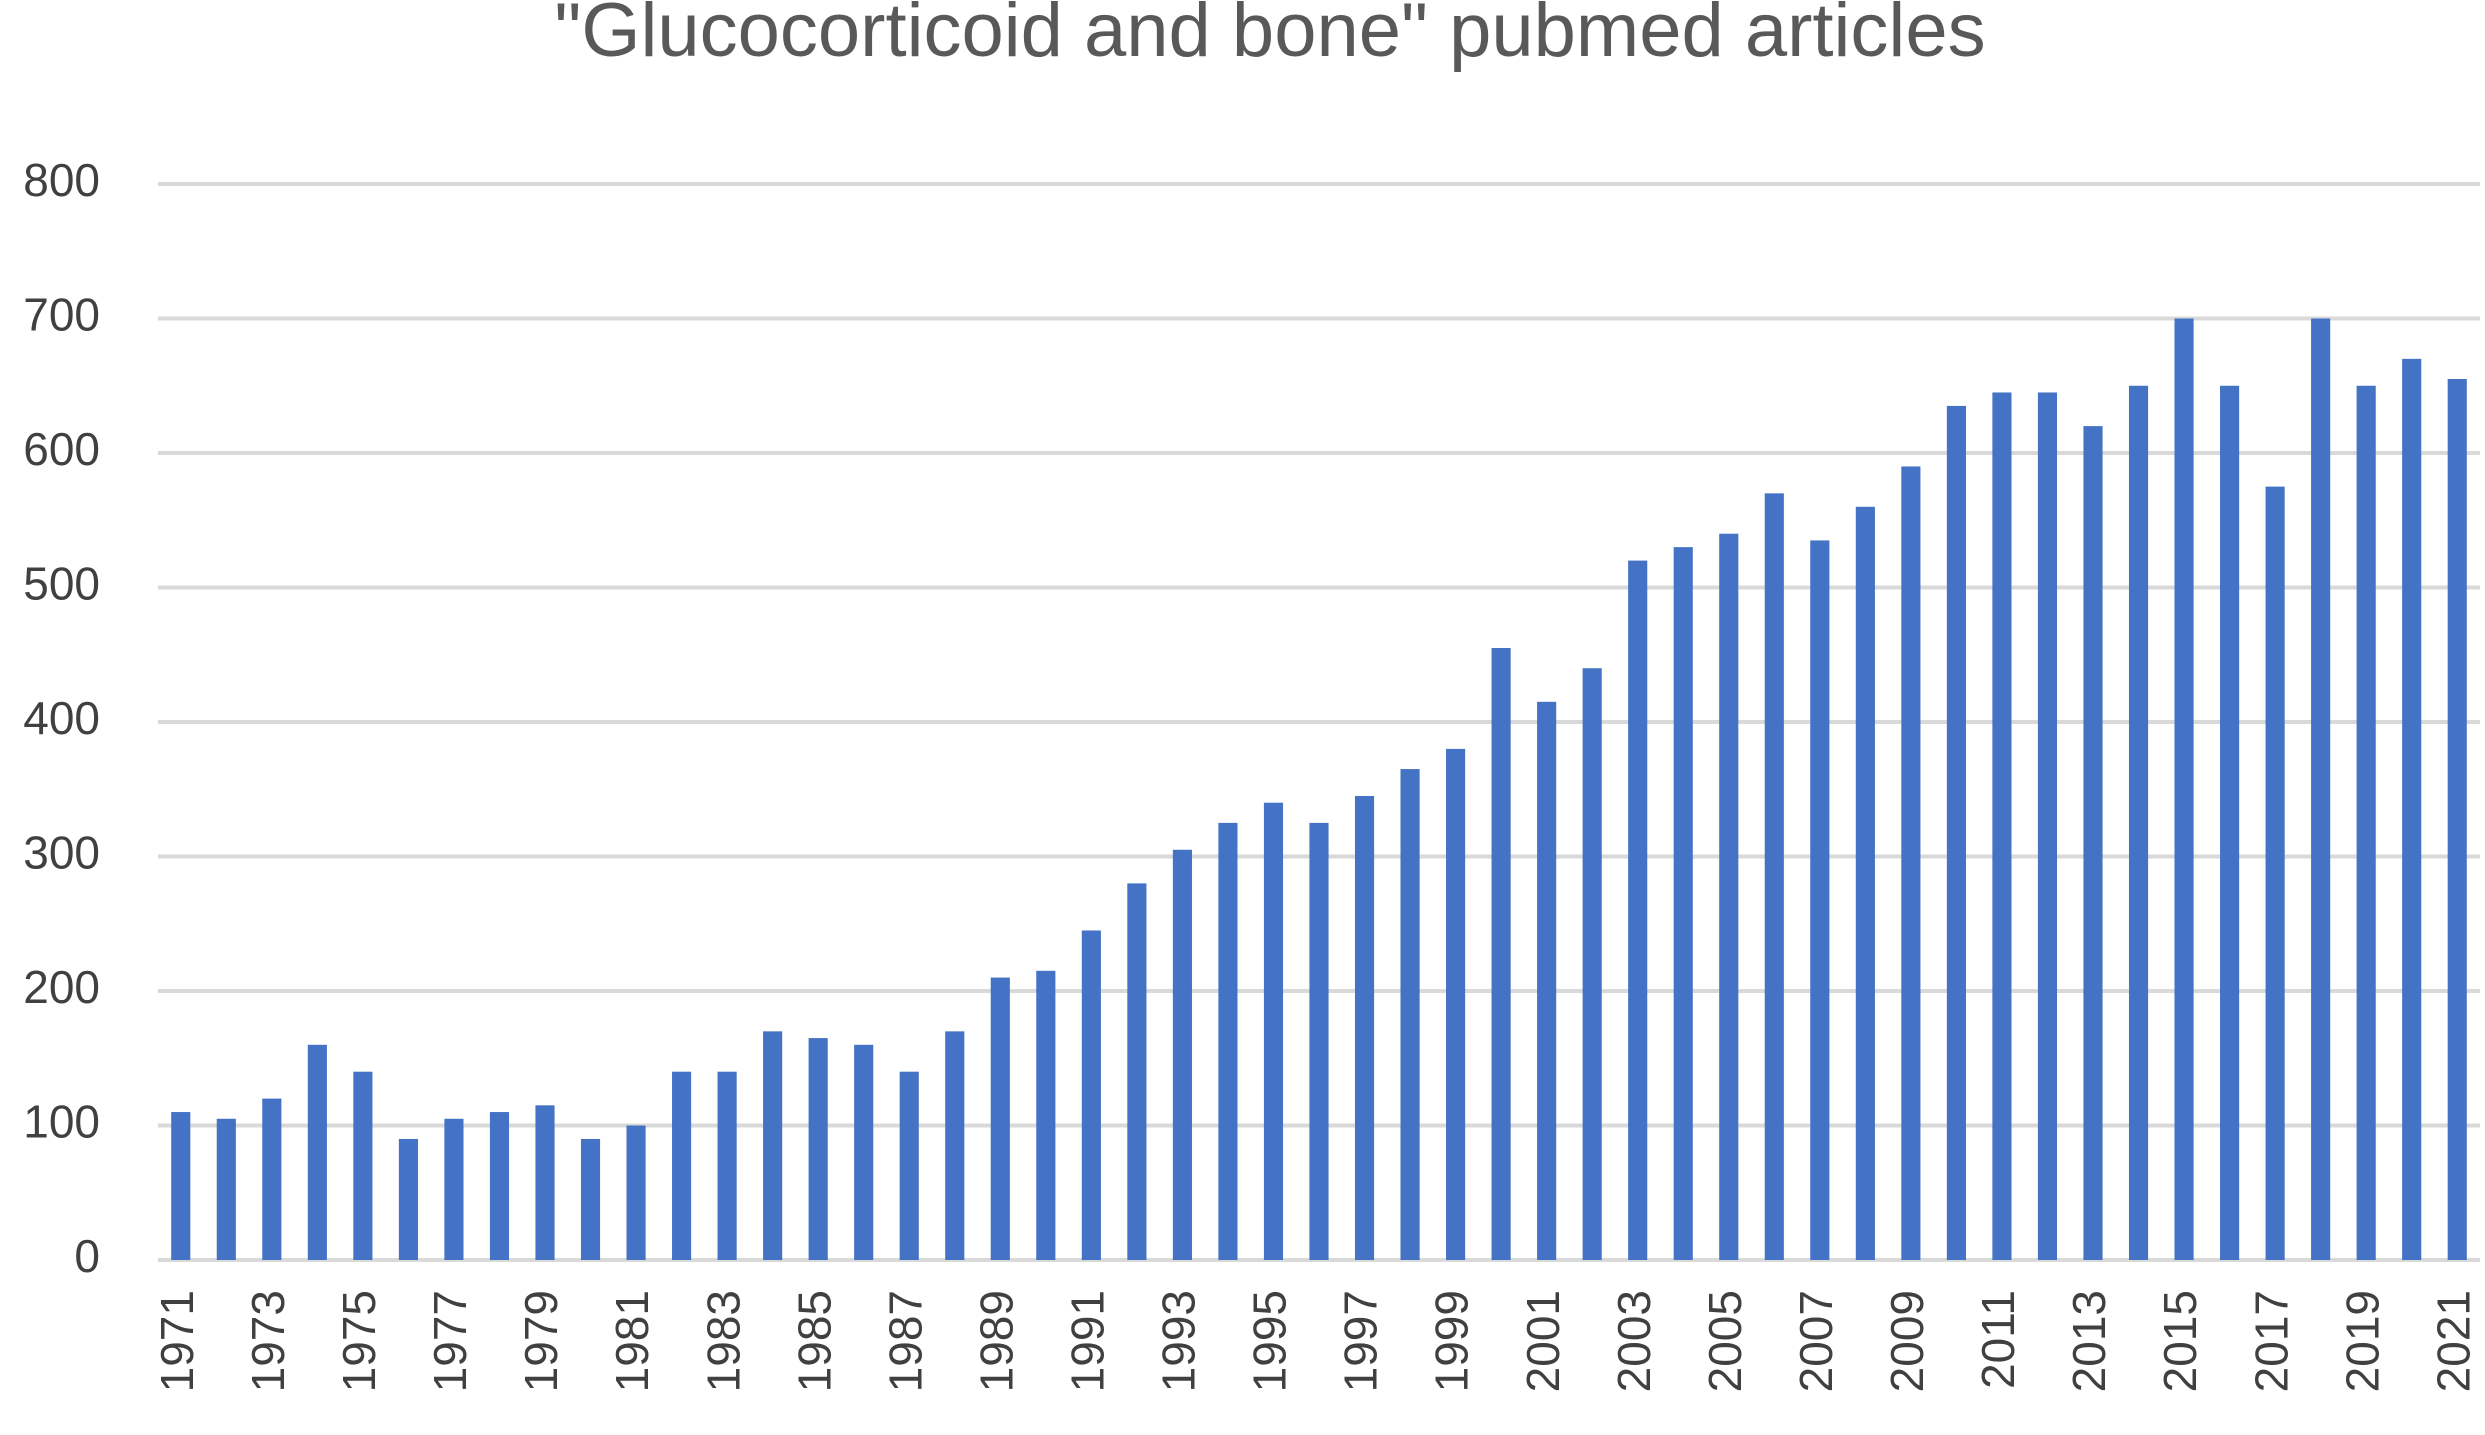  I want to click on x-tick-label: 2009, so click(1907, 1341).